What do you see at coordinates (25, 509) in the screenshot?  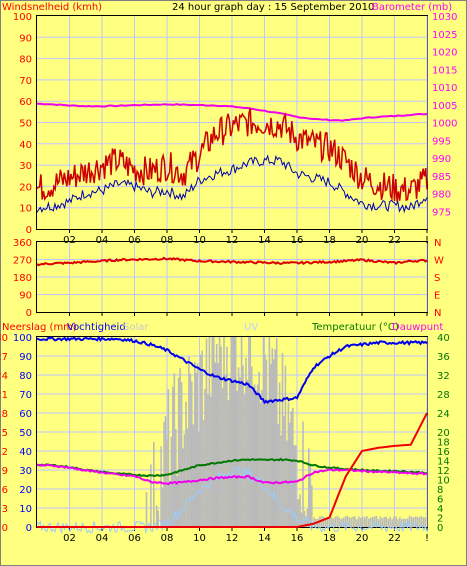 I see `humidity-y-tick-label: 10` at bounding box center [25, 509].